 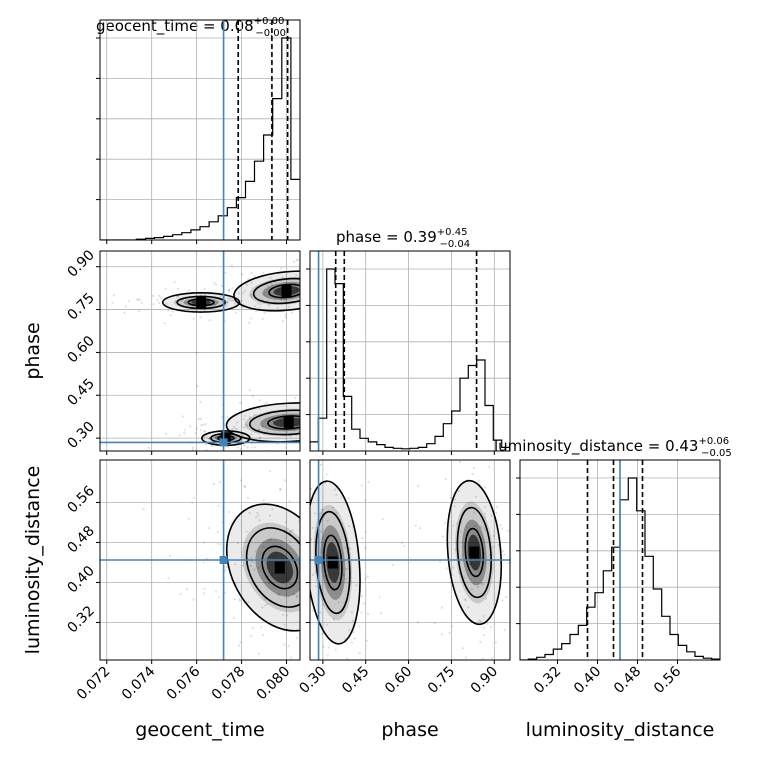 I want to click on y-tick-label: 0.32, so click(x=80, y=619).